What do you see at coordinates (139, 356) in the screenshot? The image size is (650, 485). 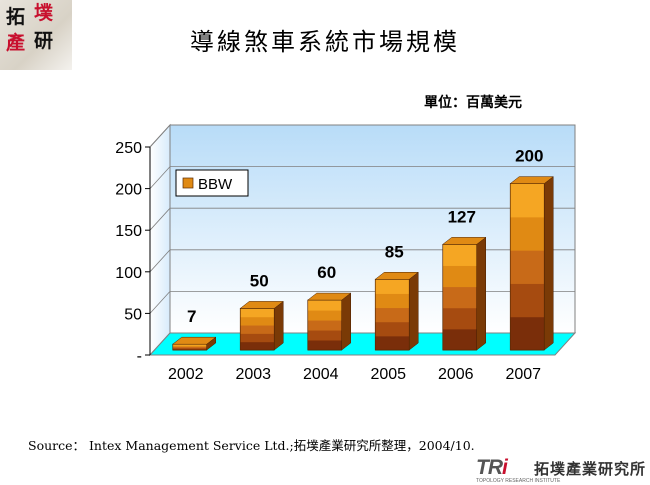 I see `y-tick-label: -` at bounding box center [139, 356].